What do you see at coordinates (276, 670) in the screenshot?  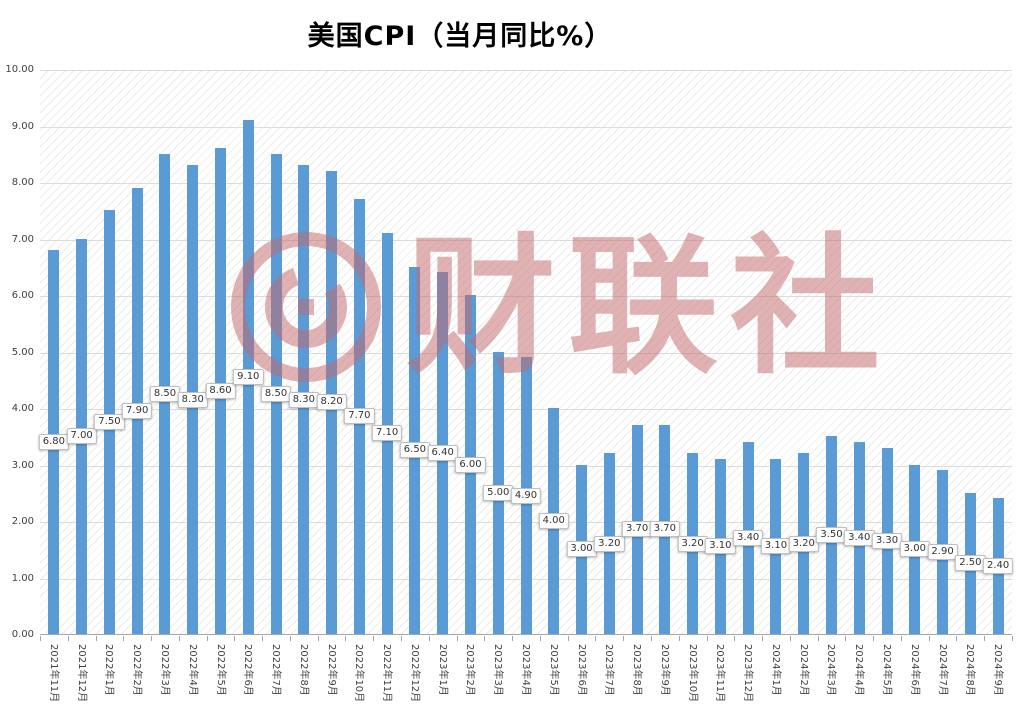 I see `x-axis-label: 2022年7月` at bounding box center [276, 670].